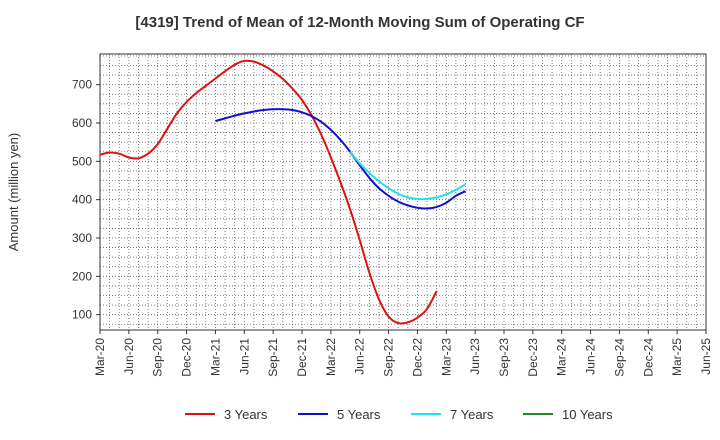 This screenshot has height=440, width=720. I want to click on legend-label-7-years: 7 Years, so click(472, 414).